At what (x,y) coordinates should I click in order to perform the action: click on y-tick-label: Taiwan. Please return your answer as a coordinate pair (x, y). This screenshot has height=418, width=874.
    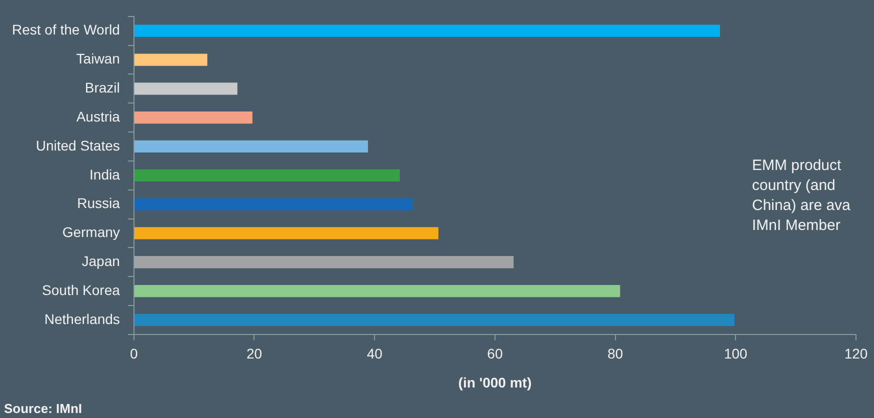
    Looking at the image, I should click on (98, 58).